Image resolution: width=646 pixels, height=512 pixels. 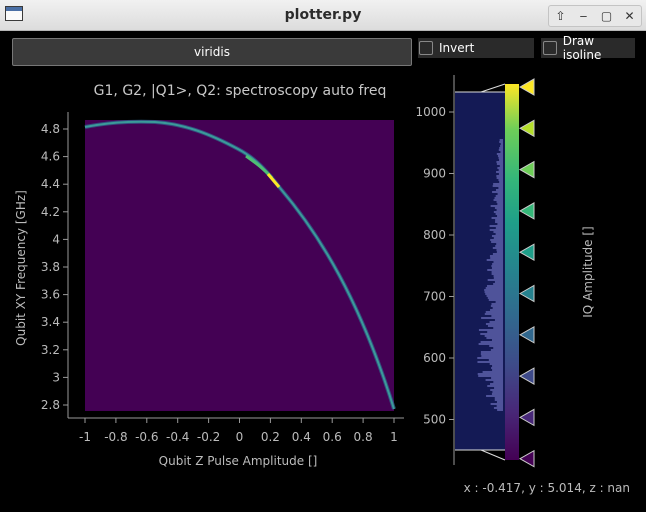 What do you see at coordinates (146, 437) in the screenshot?
I see `x-tick-label: -0.6` at bounding box center [146, 437].